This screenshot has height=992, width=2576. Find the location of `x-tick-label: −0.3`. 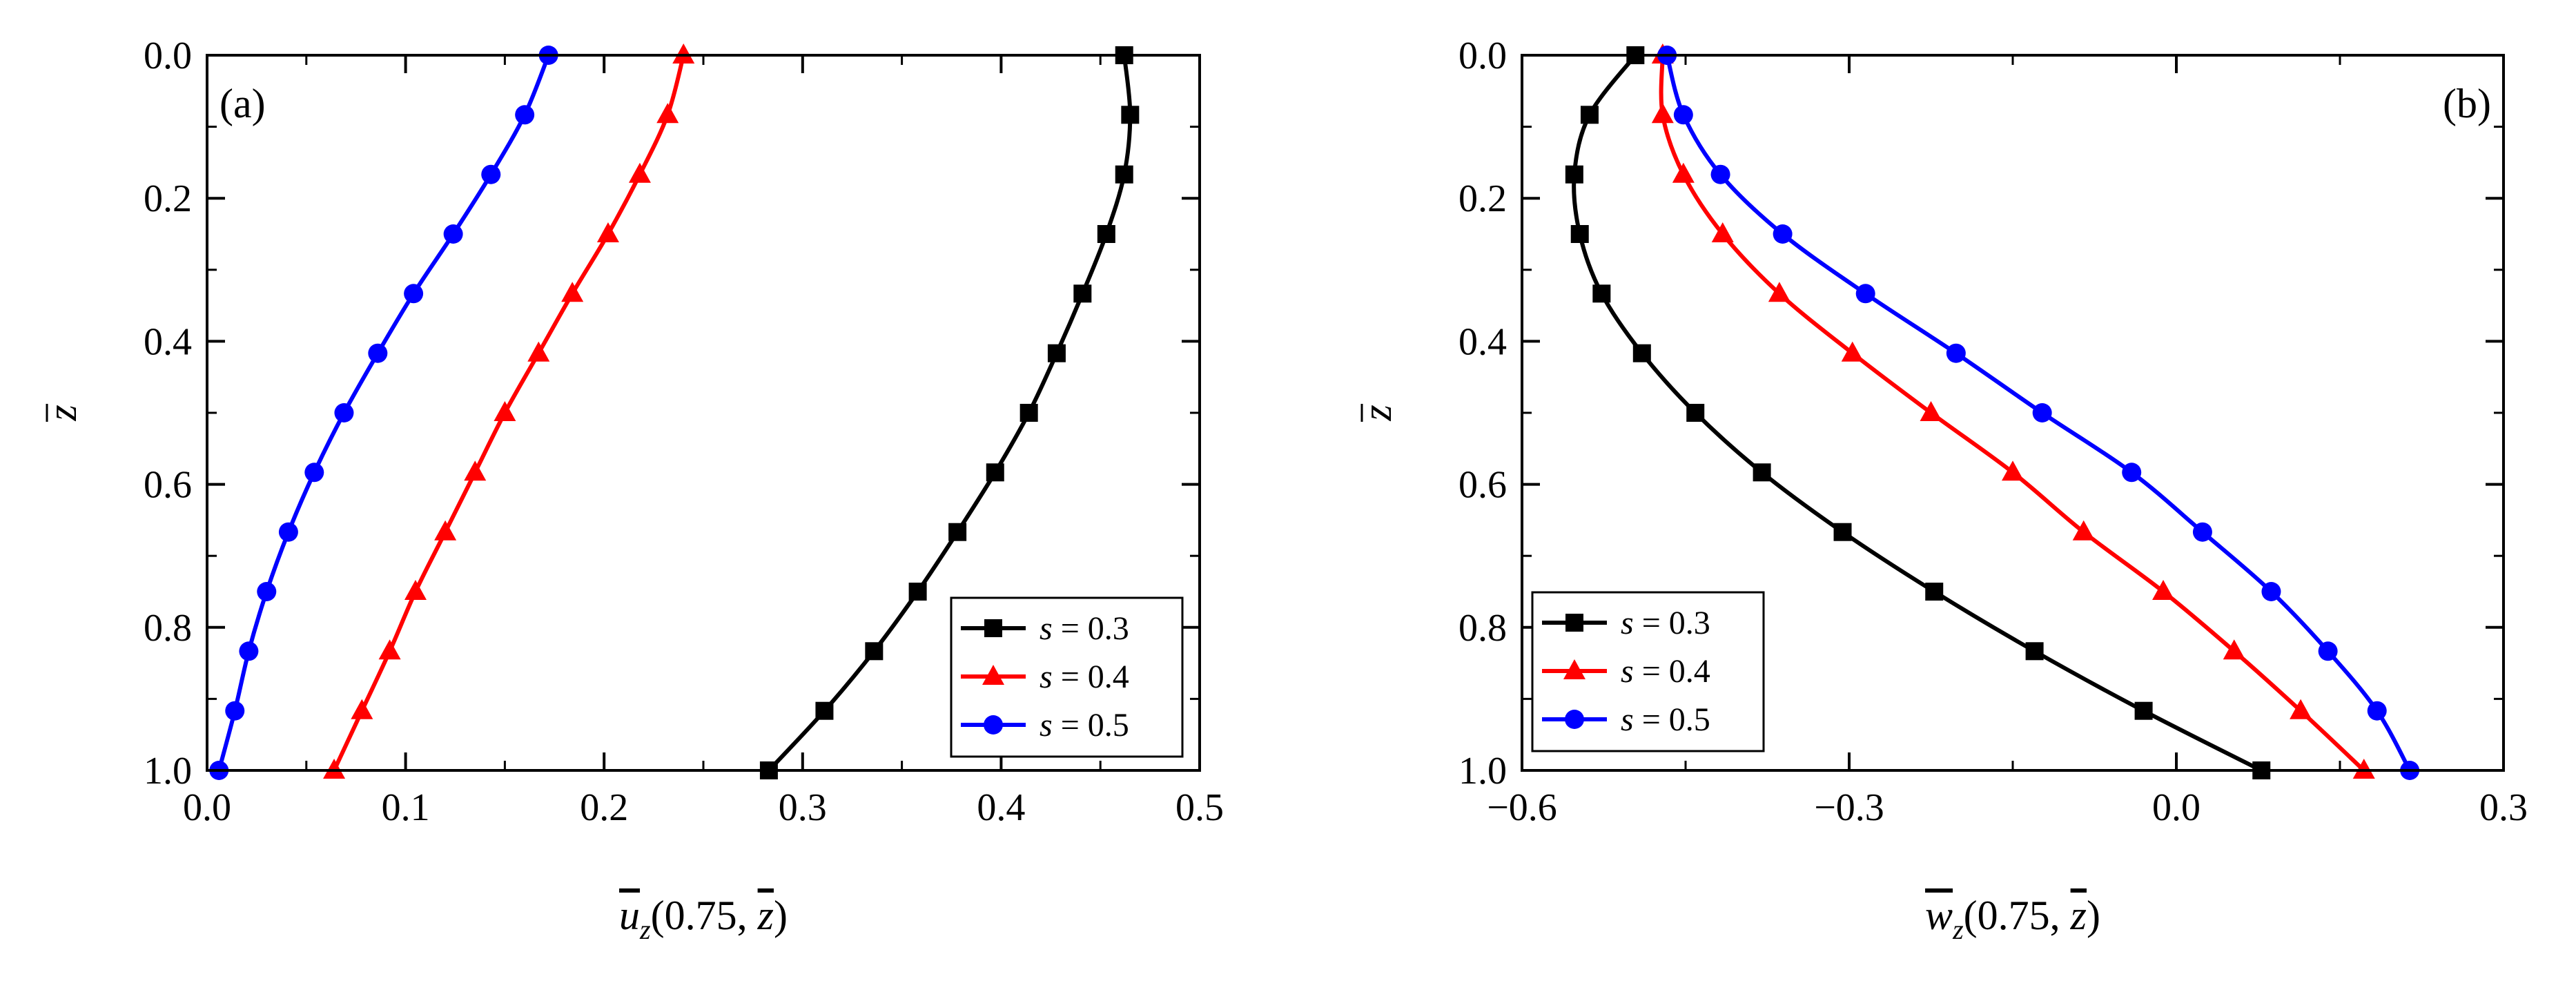

x-tick-label: −0.3 is located at coordinates (1849, 807).